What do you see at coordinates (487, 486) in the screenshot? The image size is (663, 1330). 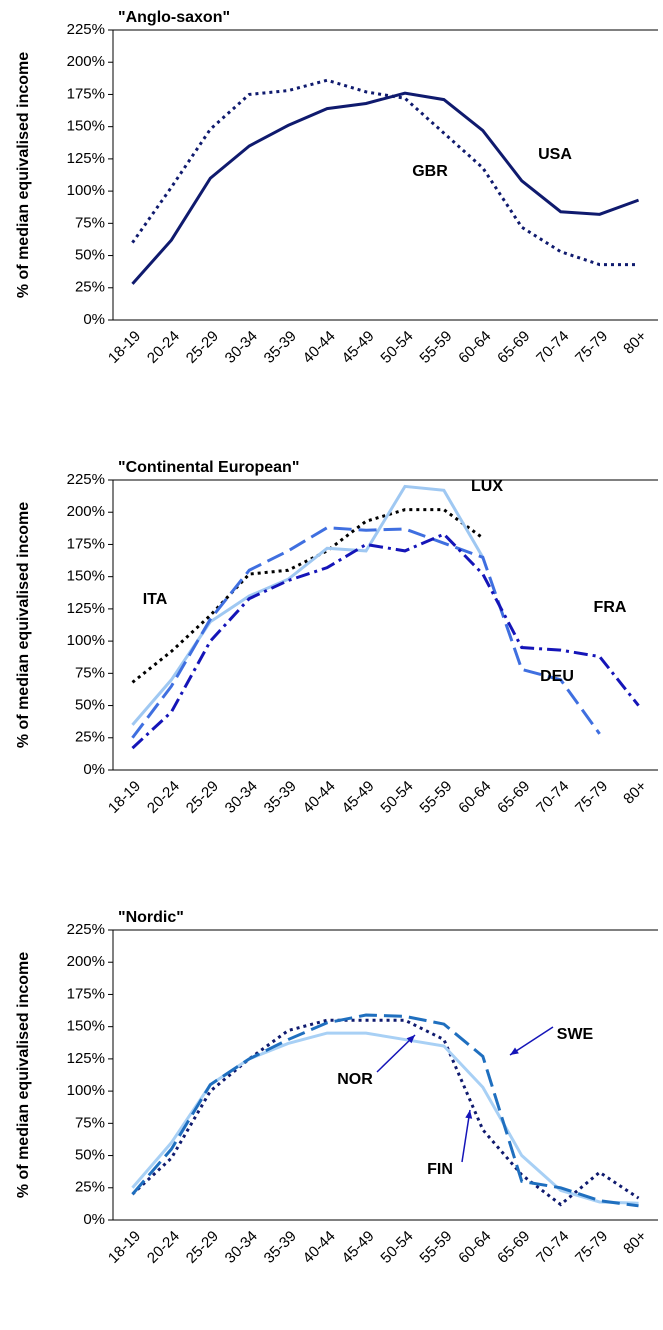 I see `series-label: LUX` at bounding box center [487, 486].